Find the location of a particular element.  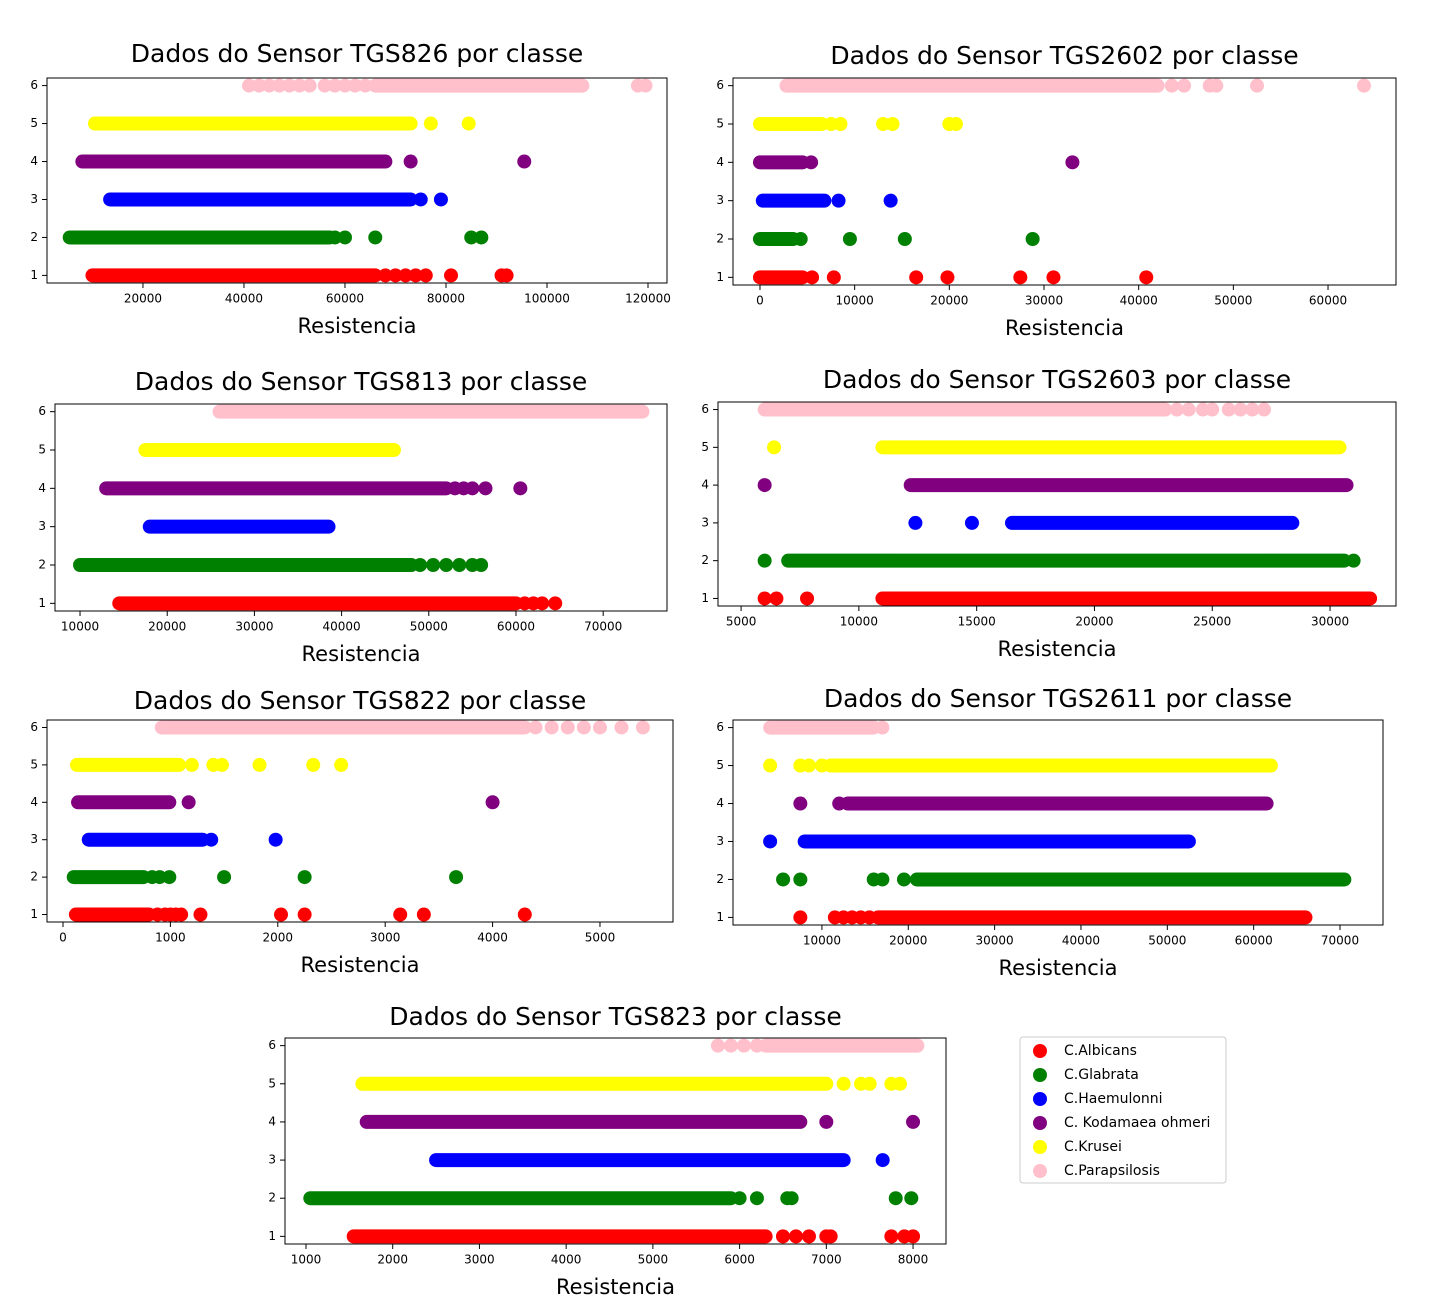

x-tick-label: 1000 is located at coordinates (170, 938).